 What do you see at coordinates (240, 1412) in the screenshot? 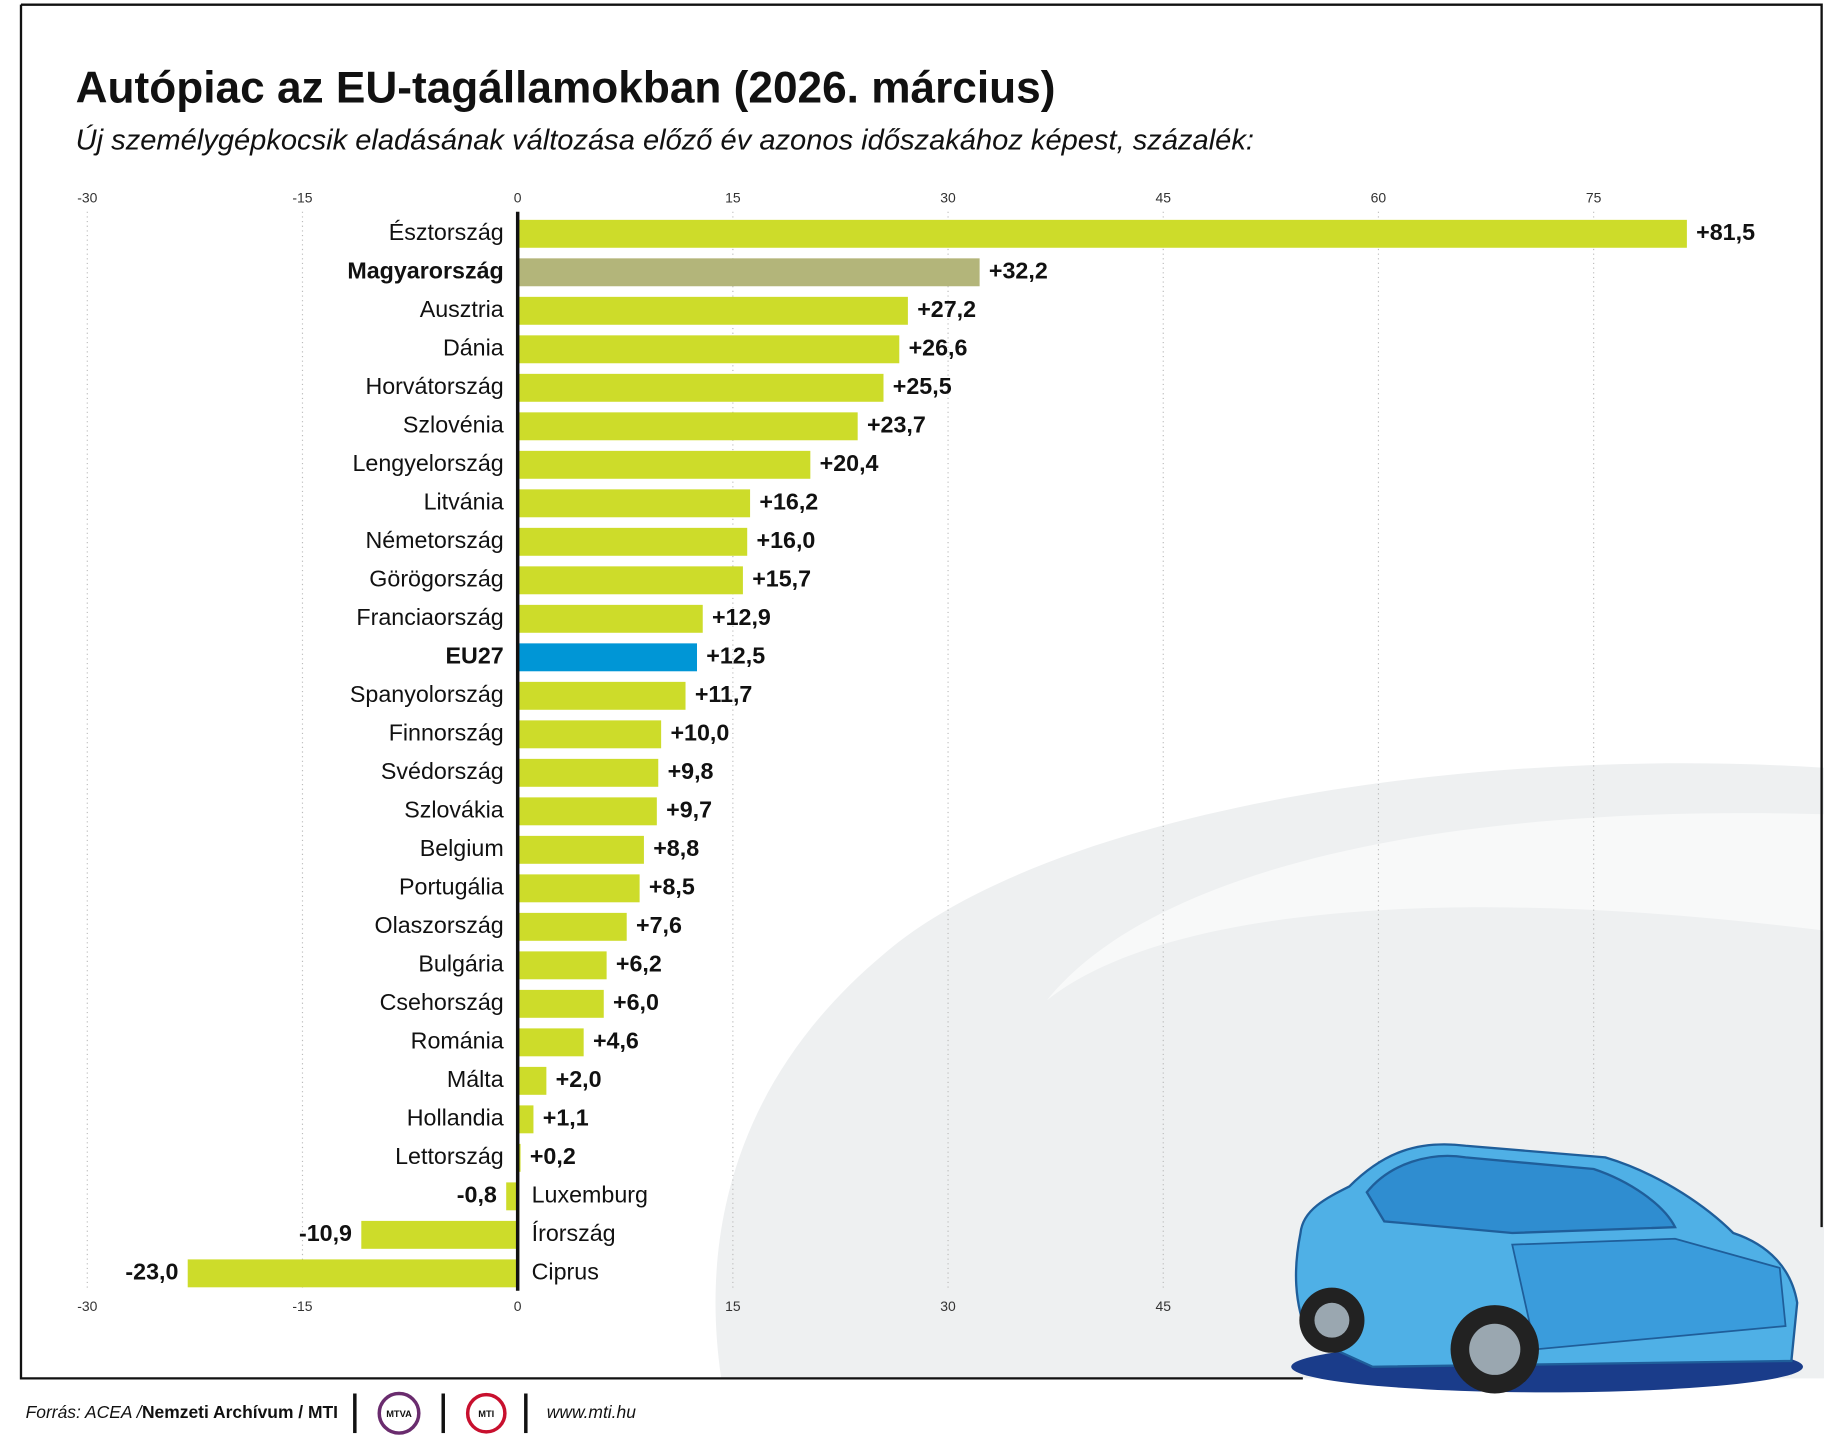
I see `source-bold: Nemzeti Archívum / MTI` at bounding box center [240, 1412].